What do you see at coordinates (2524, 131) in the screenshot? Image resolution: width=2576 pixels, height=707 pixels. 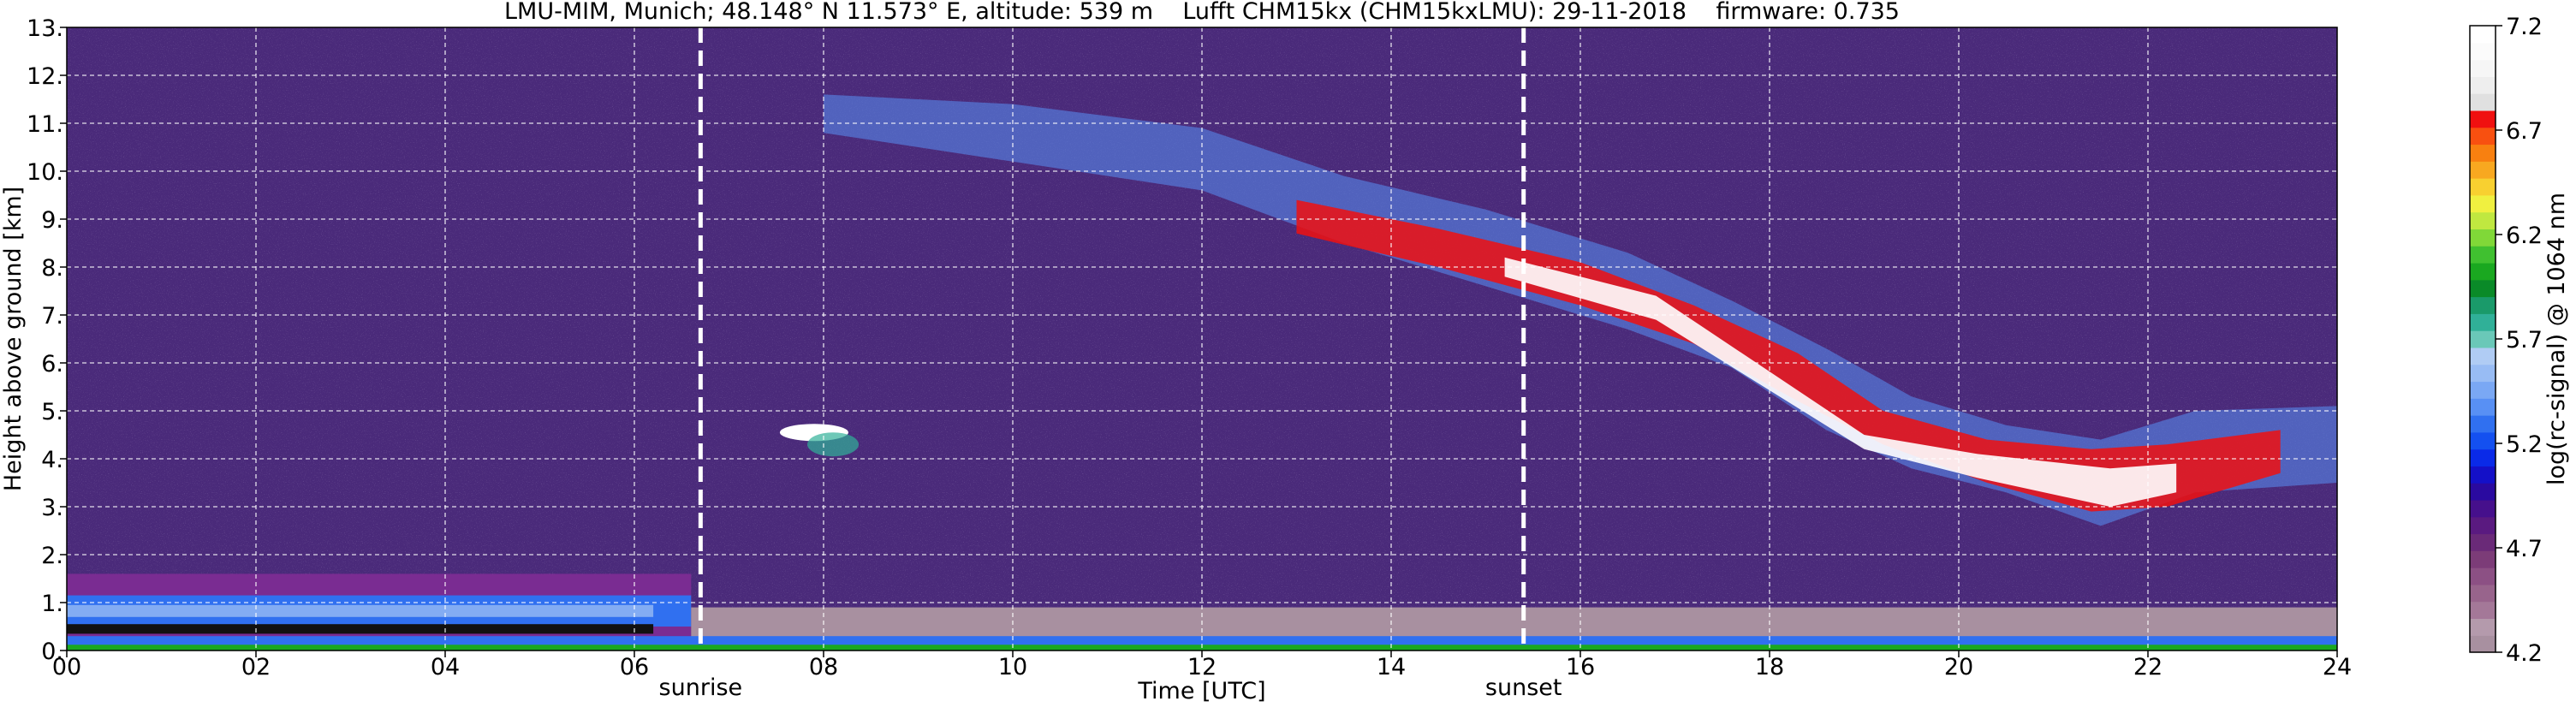 I see `colorbar-tick-label: 6.7` at bounding box center [2524, 131].